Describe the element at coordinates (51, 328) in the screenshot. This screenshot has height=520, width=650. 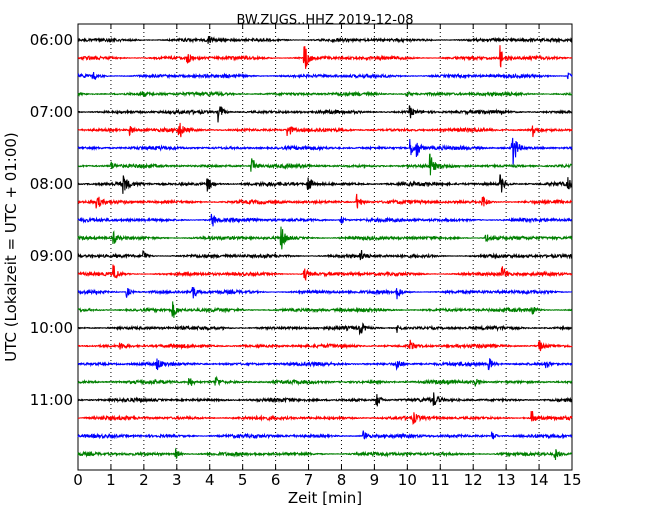
I see `y-tick-label: 10:00` at that location.